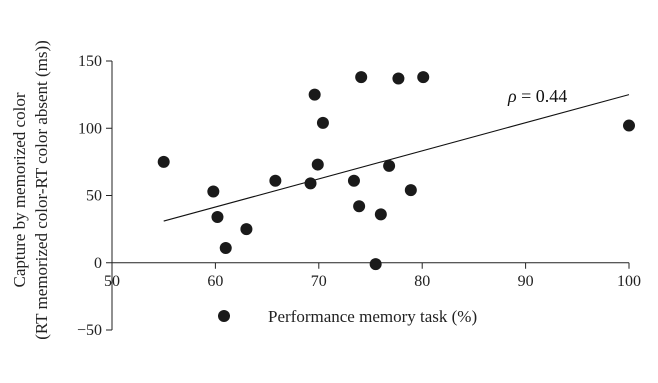 The width and height of the screenshot is (658, 383). Describe the element at coordinates (94, 196) in the screenshot. I see `y-tick-label: 50` at that location.